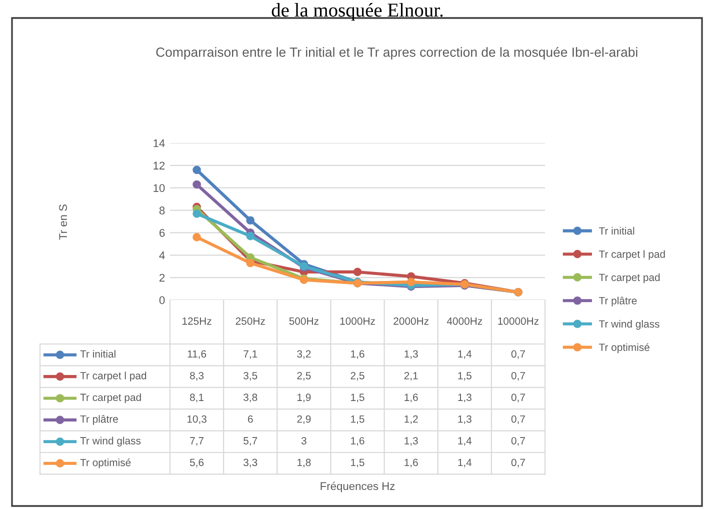  What do you see at coordinates (162, 210) in the screenshot?
I see `y-tick-label: 8` at bounding box center [162, 210].